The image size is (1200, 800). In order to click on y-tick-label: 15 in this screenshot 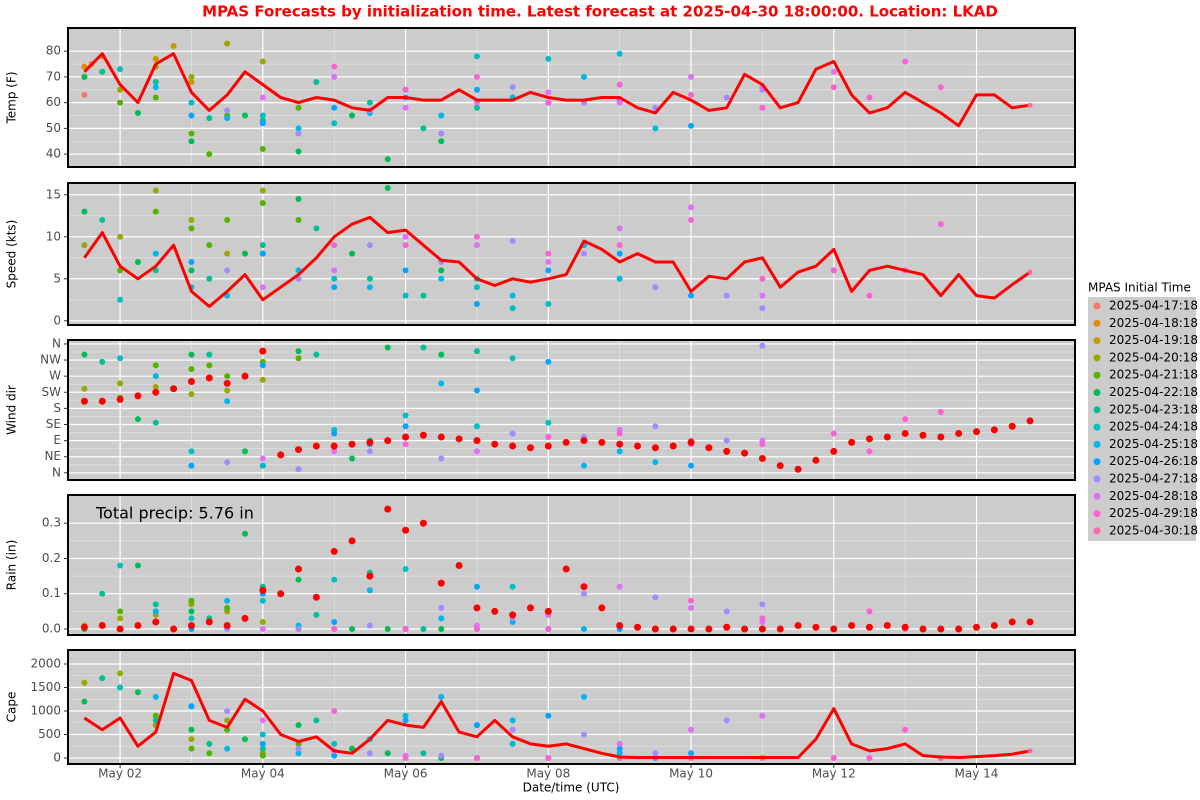, I will do `click(53, 194)`.